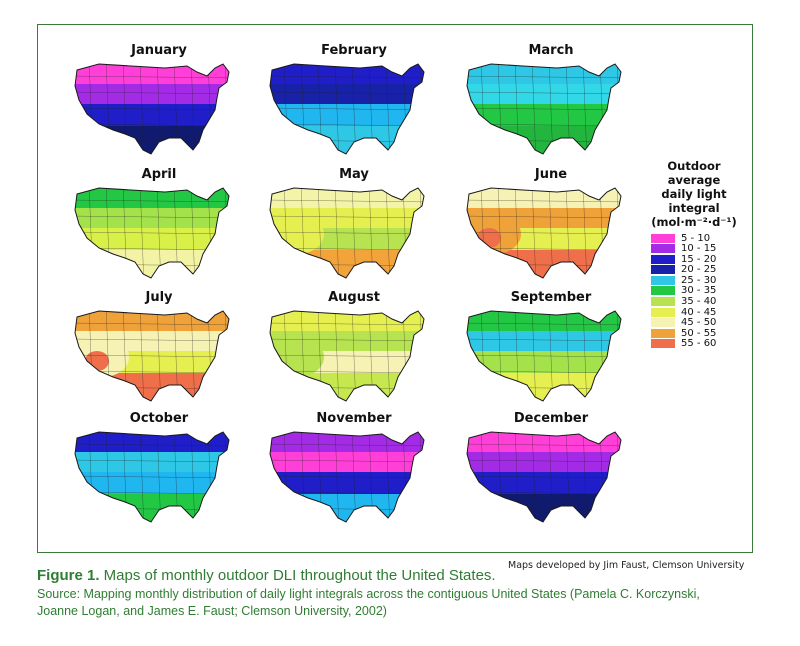  Describe the element at coordinates (699, 302) in the screenshot. I see `legend-label: 35 - 40` at that location.